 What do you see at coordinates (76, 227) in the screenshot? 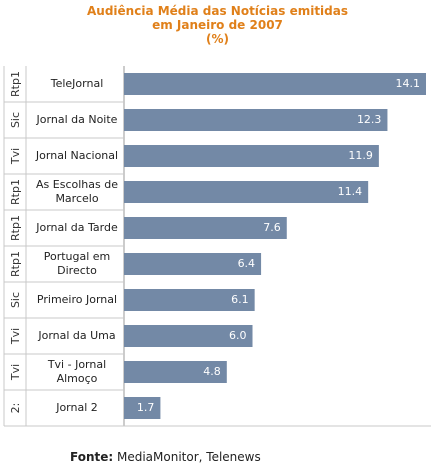
I see `category-label: Jornal da Tarde` at bounding box center [76, 227].